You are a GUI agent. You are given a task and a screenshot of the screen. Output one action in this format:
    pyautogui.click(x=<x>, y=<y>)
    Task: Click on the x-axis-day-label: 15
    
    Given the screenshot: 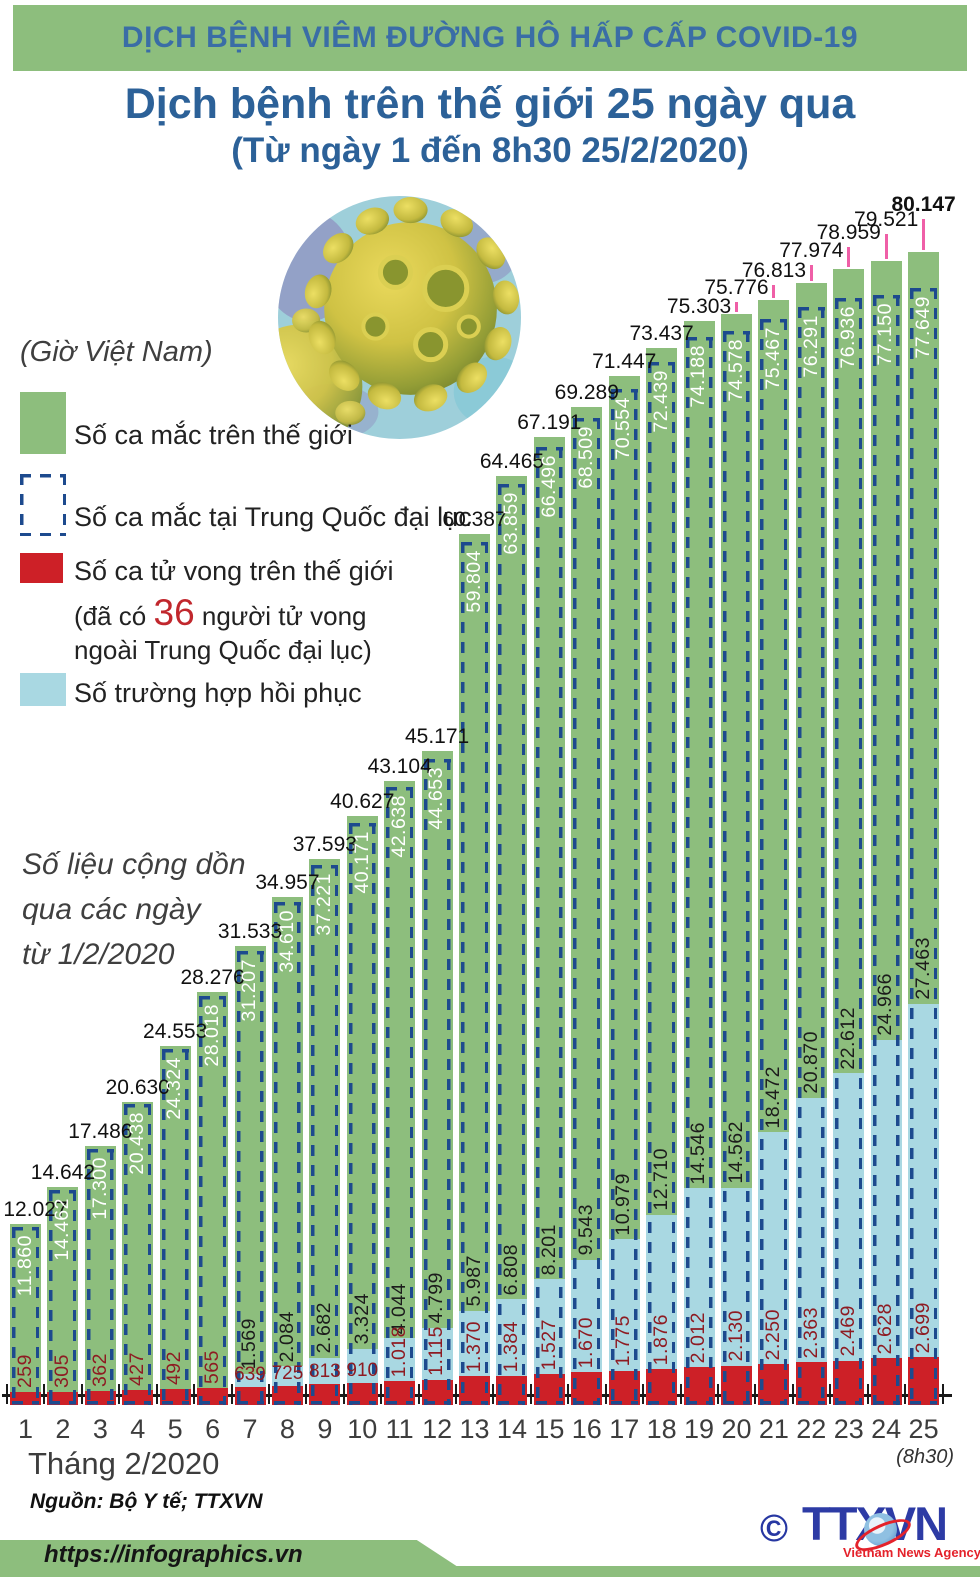 What is the action you would take?
    pyautogui.click(x=549, y=1429)
    